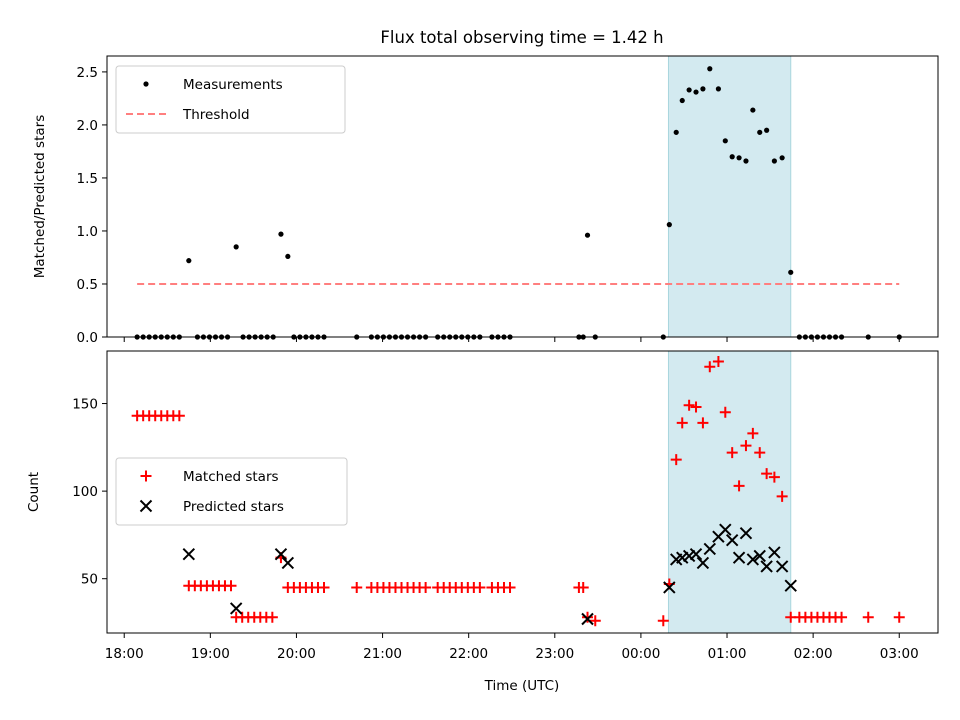 The height and width of the screenshot is (720, 960). What do you see at coordinates (233, 507) in the screenshot?
I see `legend-label: Predicted stars` at bounding box center [233, 507].